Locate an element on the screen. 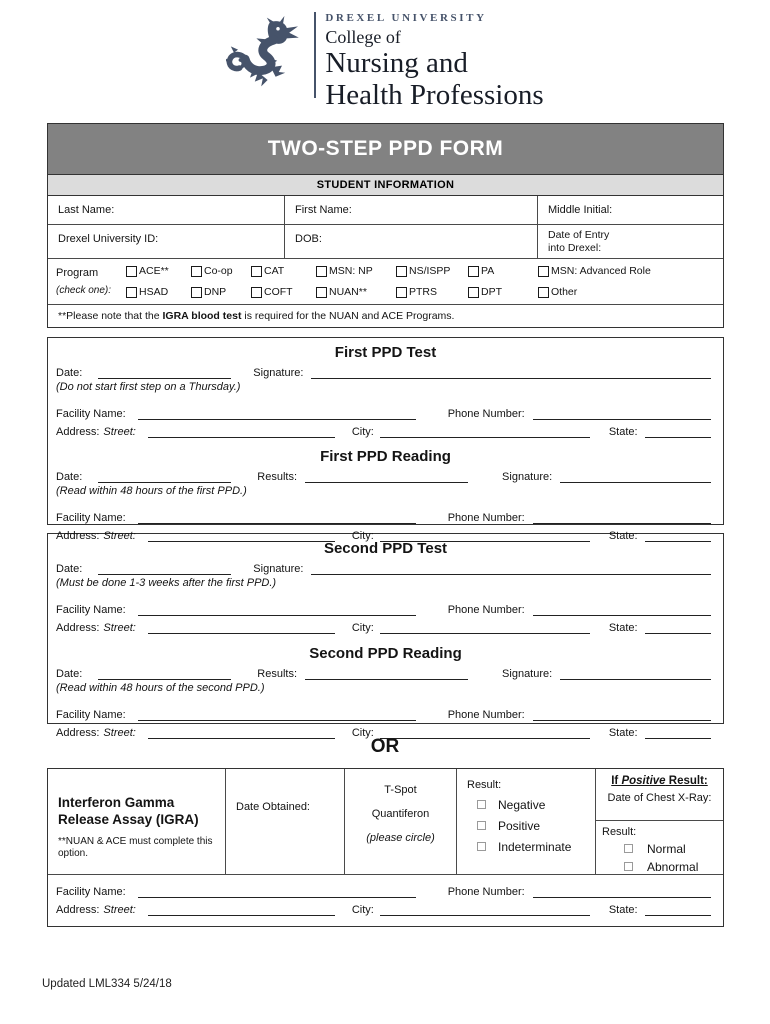 The image size is (770, 1024). checkbox-nuan: NUAN** is located at coordinates (356, 292).